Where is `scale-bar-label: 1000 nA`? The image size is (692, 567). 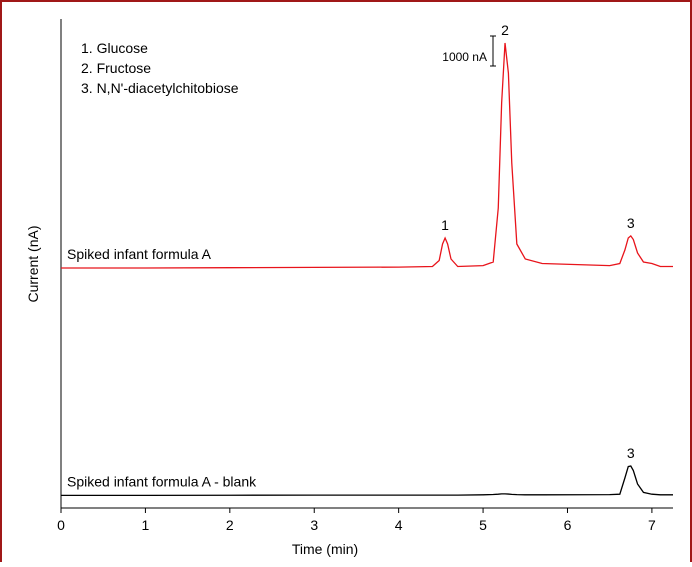
scale-bar-label: 1000 nA is located at coordinates (464, 57).